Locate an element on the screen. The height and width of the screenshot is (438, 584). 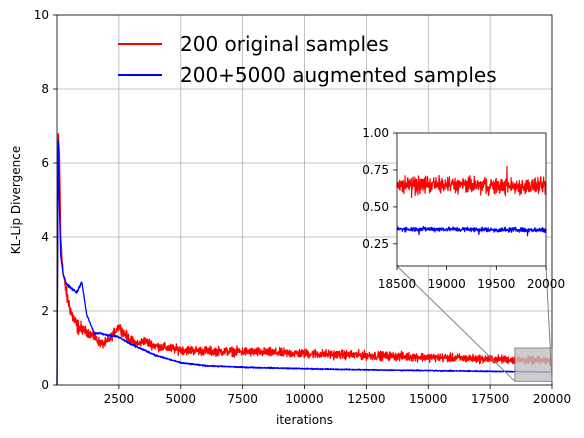
inset-series-original-line is located at coordinates (471, 182).